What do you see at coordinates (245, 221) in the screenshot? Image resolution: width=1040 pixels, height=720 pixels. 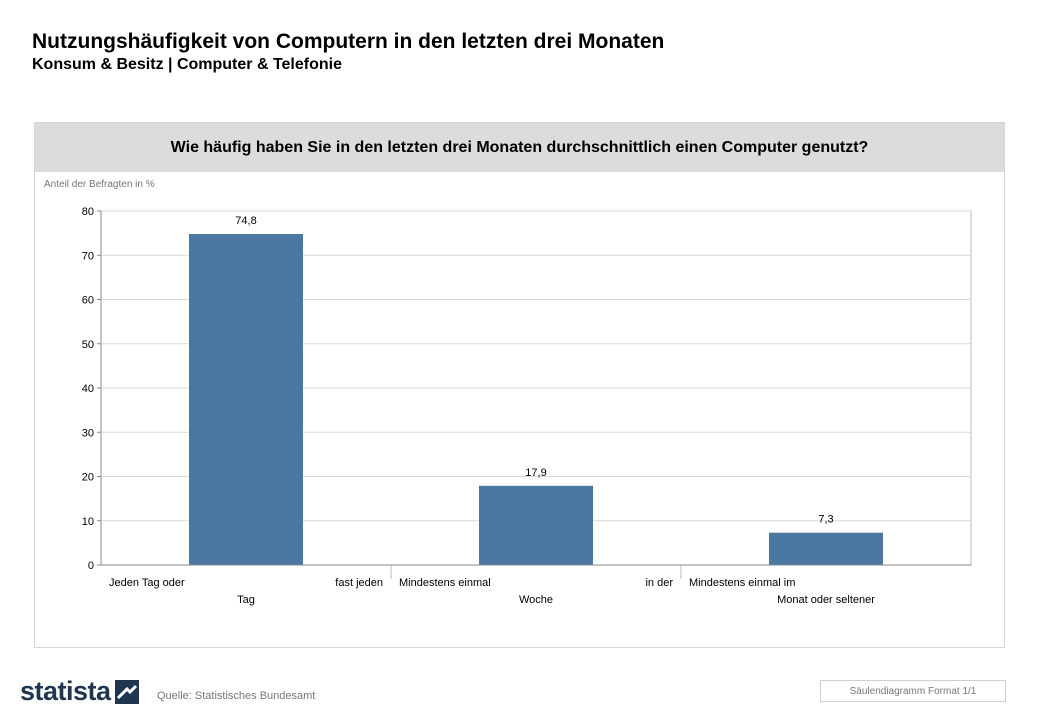 I see `bar-value-label: 74,8` at bounding box center [245, 221].